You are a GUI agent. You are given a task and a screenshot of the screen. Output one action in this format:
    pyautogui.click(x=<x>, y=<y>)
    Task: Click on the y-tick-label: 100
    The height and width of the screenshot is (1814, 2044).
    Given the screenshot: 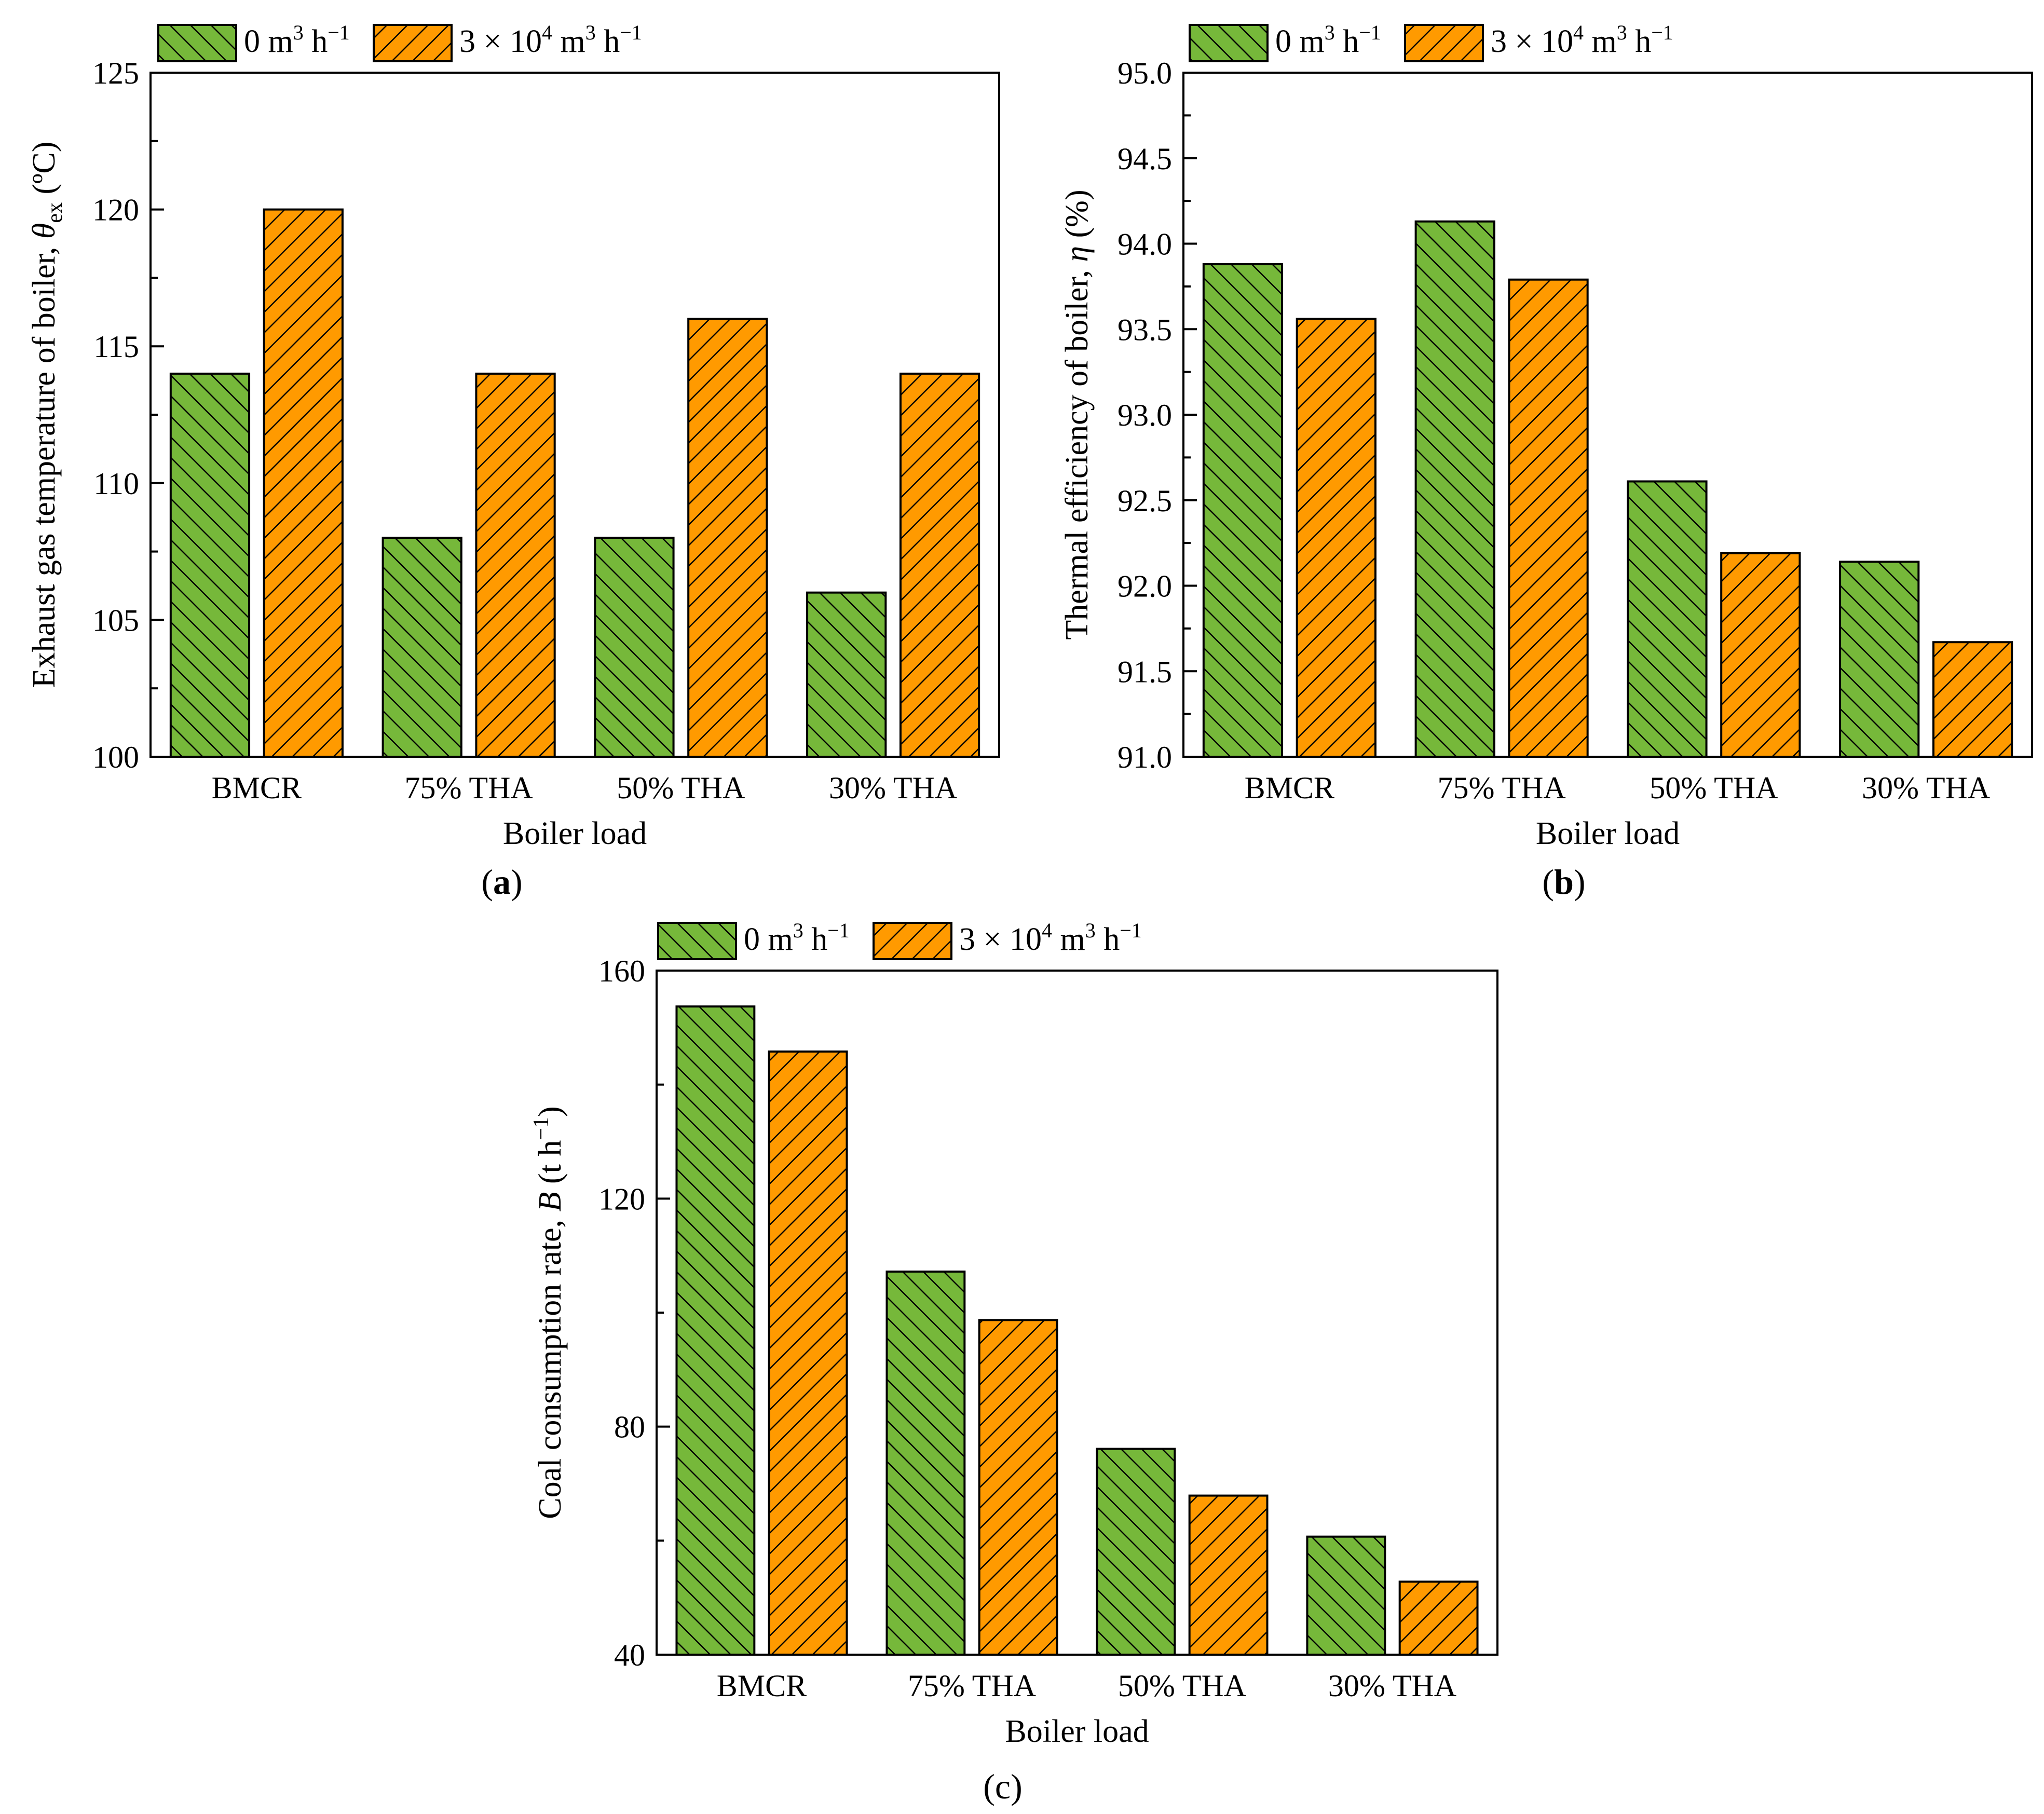 What is the action you would take?
    pyautogui.click(x=115, y=757)
    